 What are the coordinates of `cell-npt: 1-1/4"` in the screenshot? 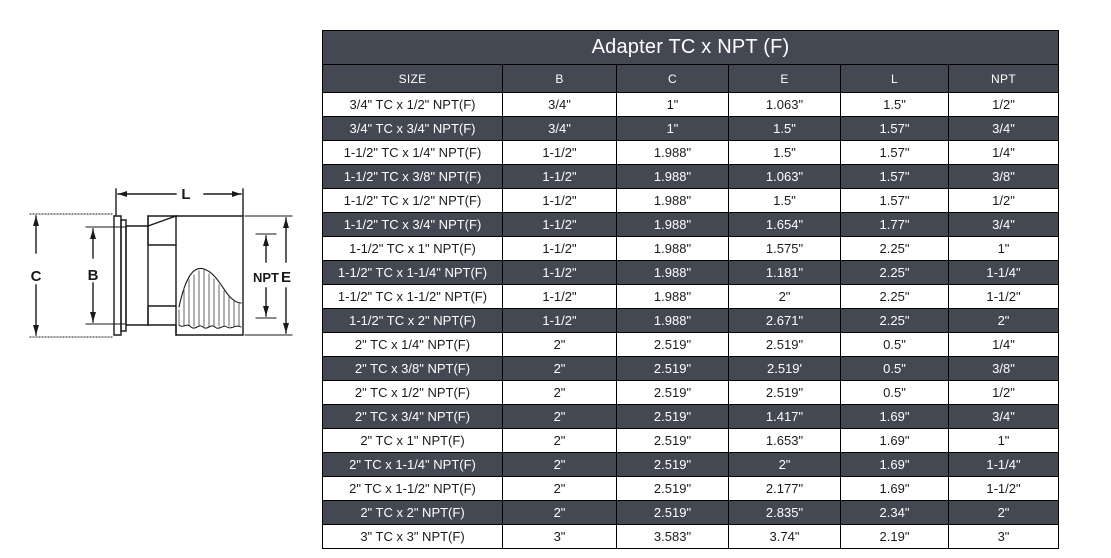 It's located at (1003, 464).